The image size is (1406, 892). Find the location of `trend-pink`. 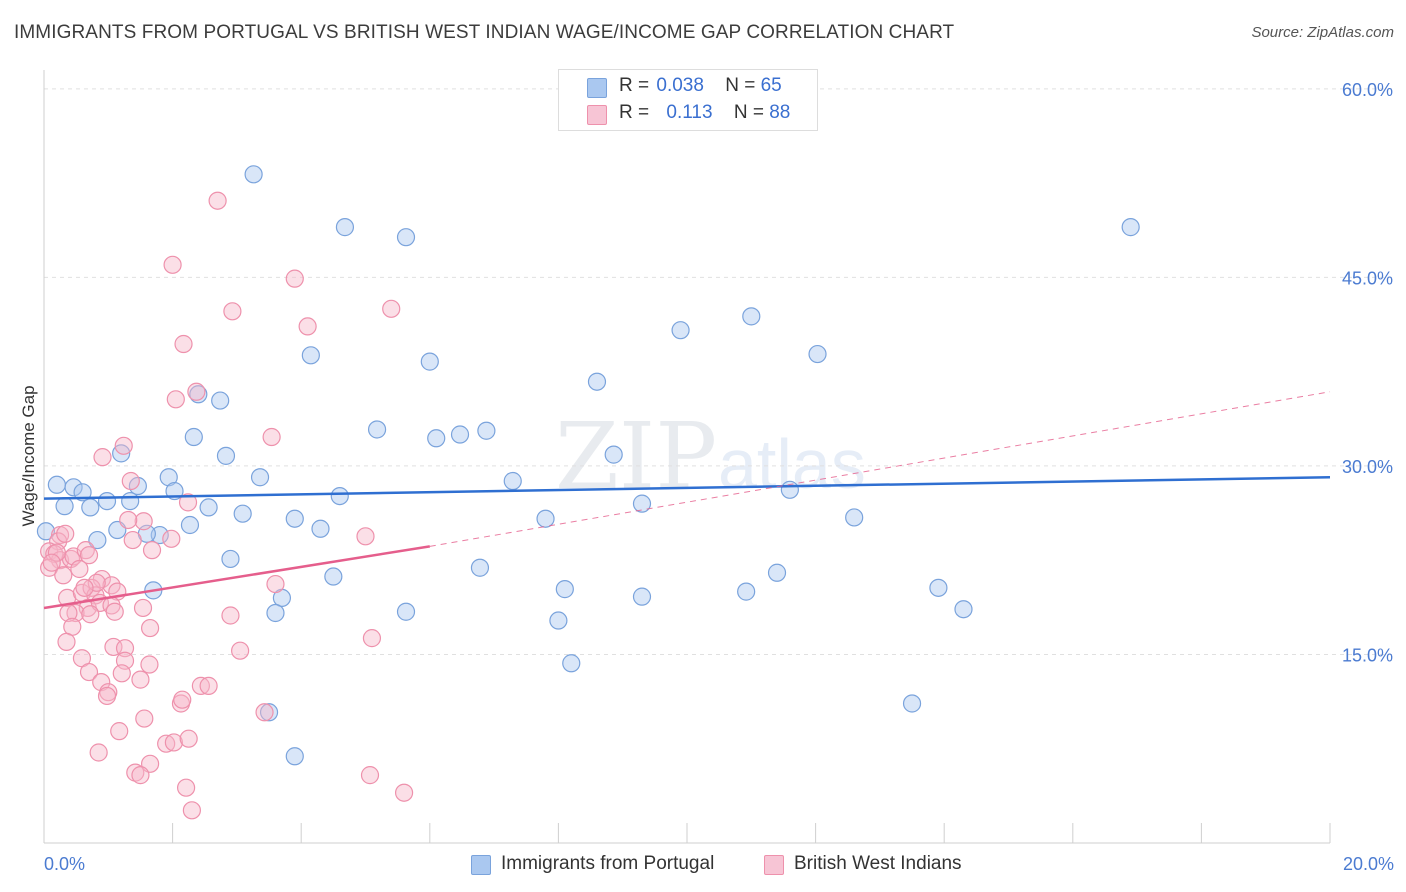

trend-pink is located at coordinates (236, 577).